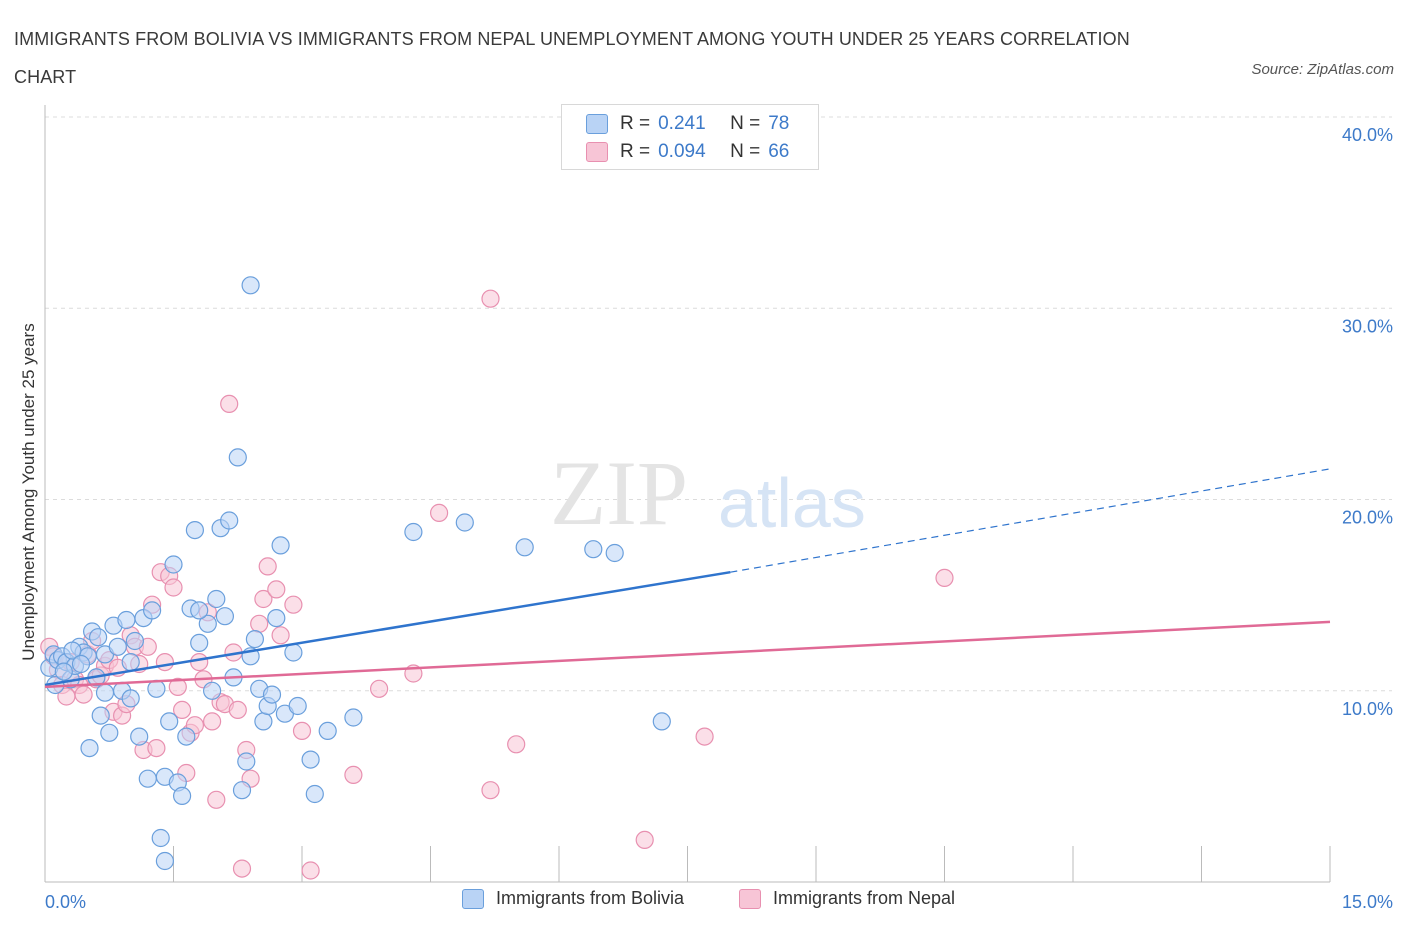 This screenshot has width=1406, height=930. Describe the element at coordinates (847, 898) in the screenshot. I see `legend-item-nepal: Immigrants from Nepal` at that location.